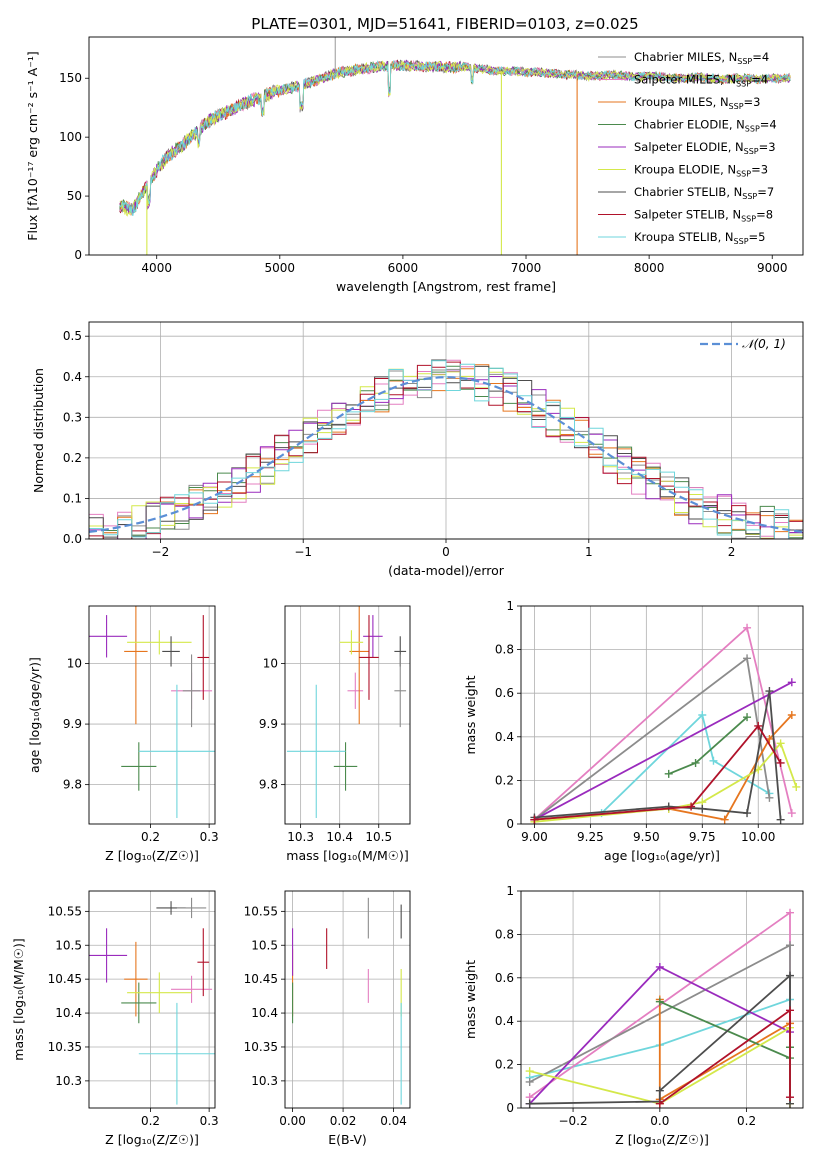  What do you see at coordinates (72, 785) in the screenshot?
I see `y-tick-label: 9.8` at bounding box center [72, 785].